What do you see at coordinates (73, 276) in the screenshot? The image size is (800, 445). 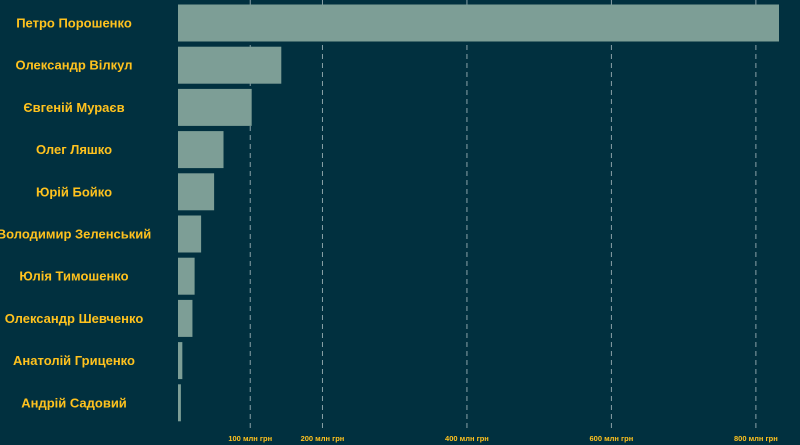 I see `category-label: Юлія Тимошенко` at bounding box center [73, 276].